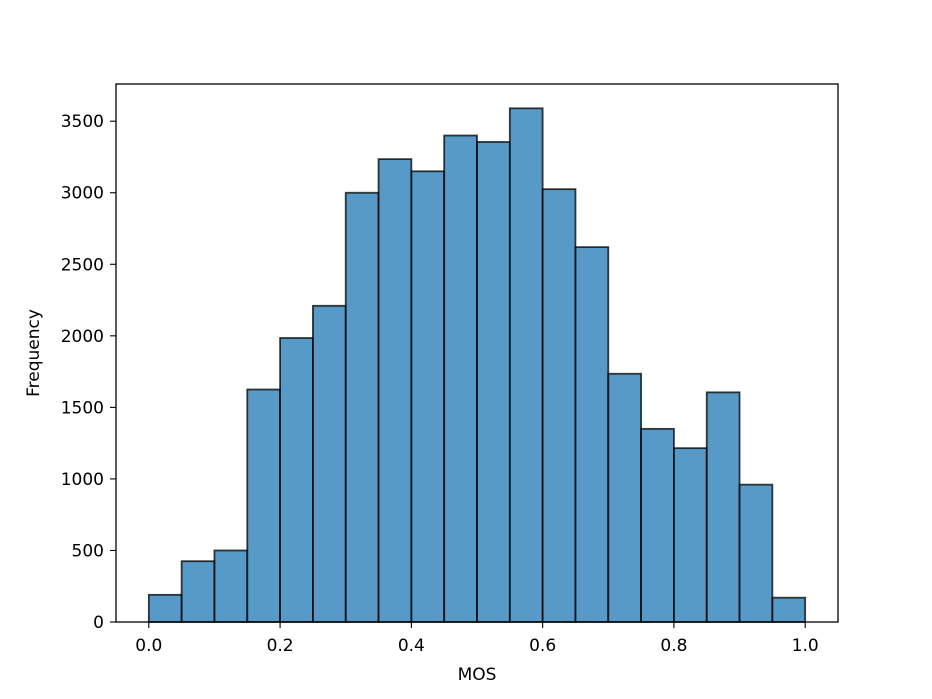 This screenshot has width=932, height=699. What do you see at coordinates (82, 265) in the screenshot?
I see `y-tick-label: 2500` at bounding box center [82, 265].